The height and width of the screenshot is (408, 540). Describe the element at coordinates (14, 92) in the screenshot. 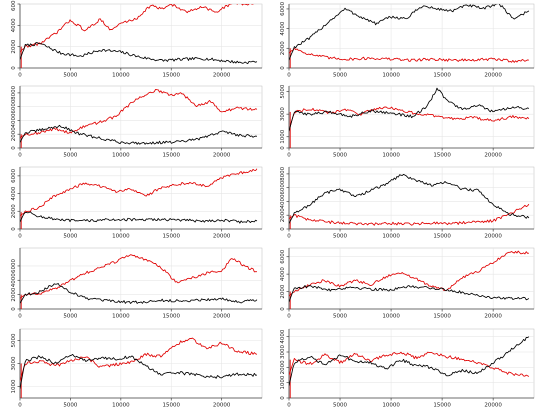

I see `y-tick-label: 8000` at that location.